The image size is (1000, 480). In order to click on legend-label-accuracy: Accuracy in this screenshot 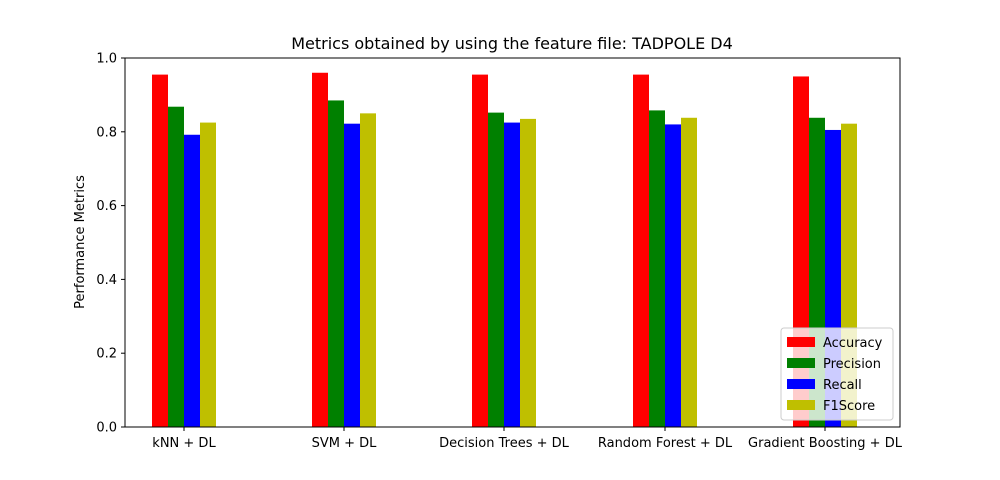, I will do `click(853, 343)`.